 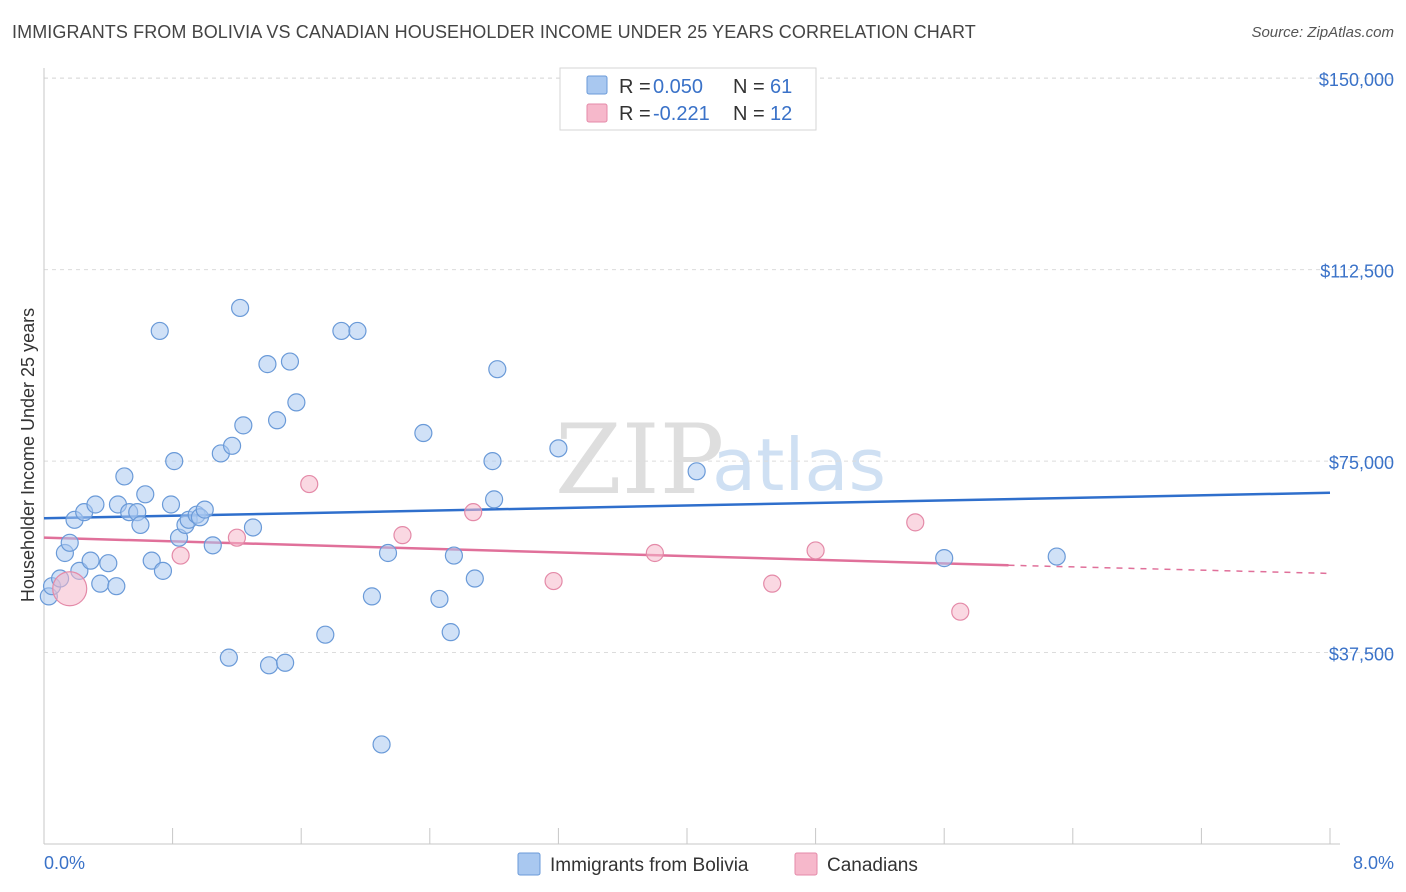 I want to click on x-axis-ticks, so click(x=751, y=836).